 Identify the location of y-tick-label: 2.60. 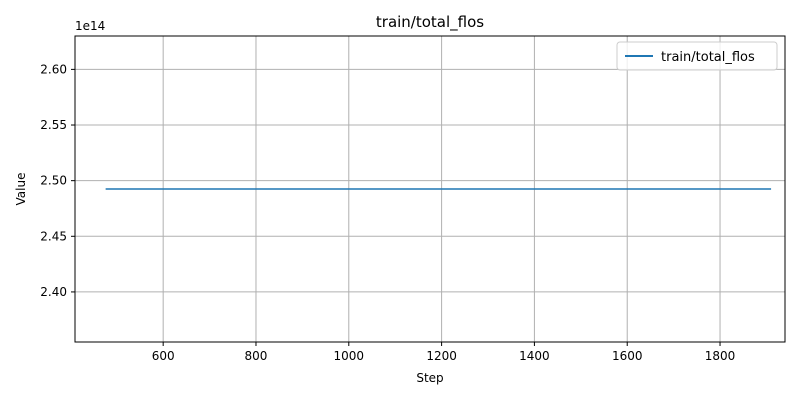
(53, 69).